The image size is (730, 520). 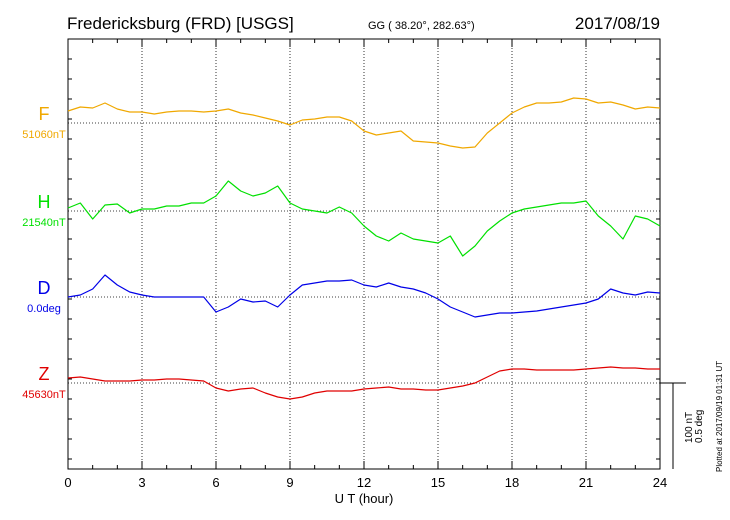 What do you see at coordinates (699, 426) in the screenshot?
I see `scale-bar-label-deg: 0.5 deg` at bounding box center [699, 426].